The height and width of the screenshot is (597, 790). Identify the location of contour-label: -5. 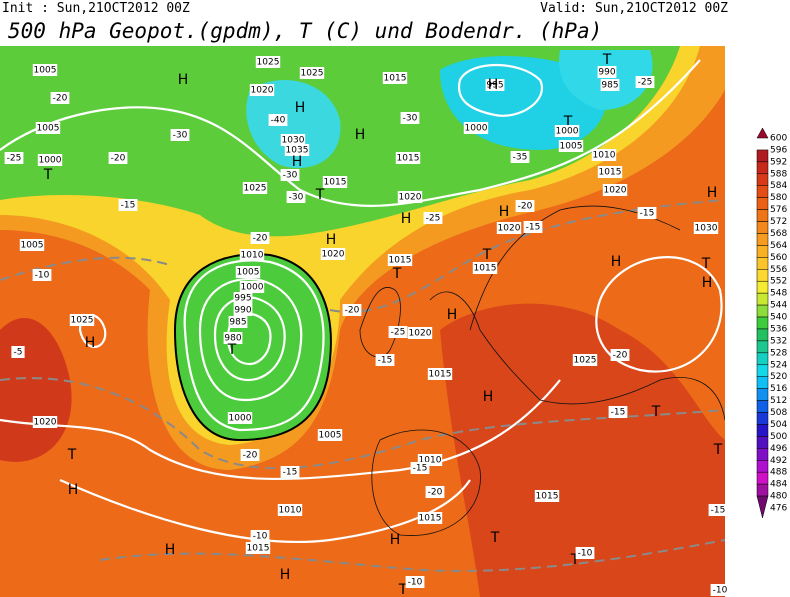
(18, 353).